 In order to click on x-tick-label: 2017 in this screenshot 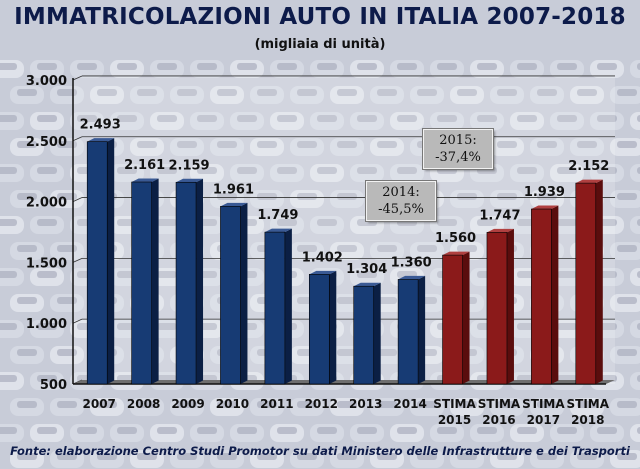, I will do `click(543, 420)`.